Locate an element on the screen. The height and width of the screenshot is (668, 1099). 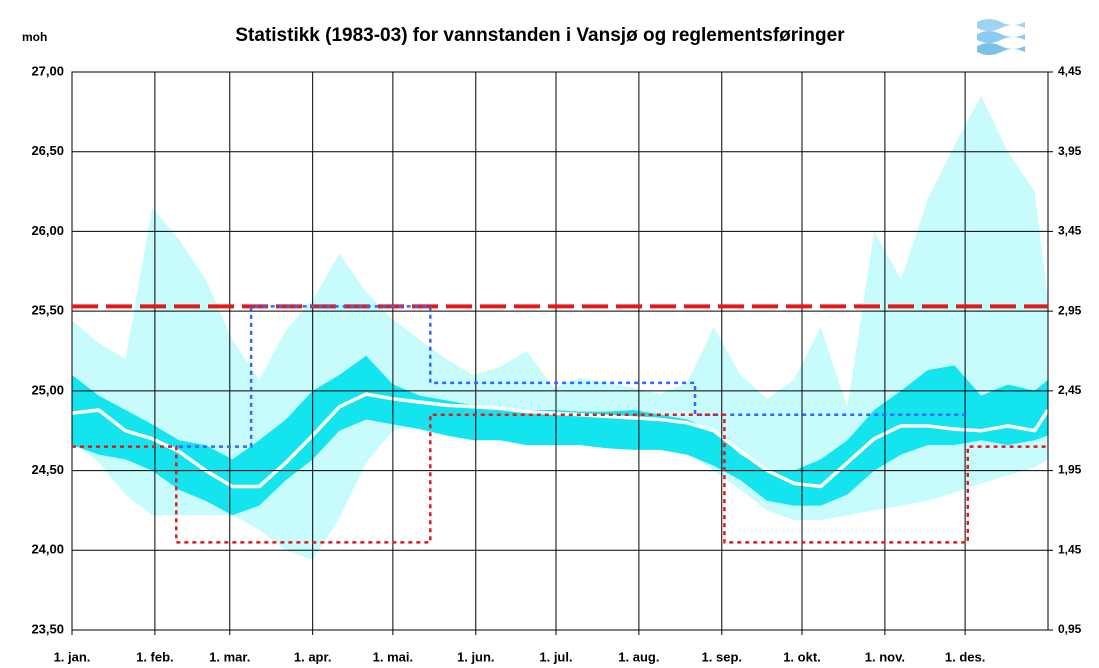
y-tick-label: 26,50 is located at coordinates (47, 150).